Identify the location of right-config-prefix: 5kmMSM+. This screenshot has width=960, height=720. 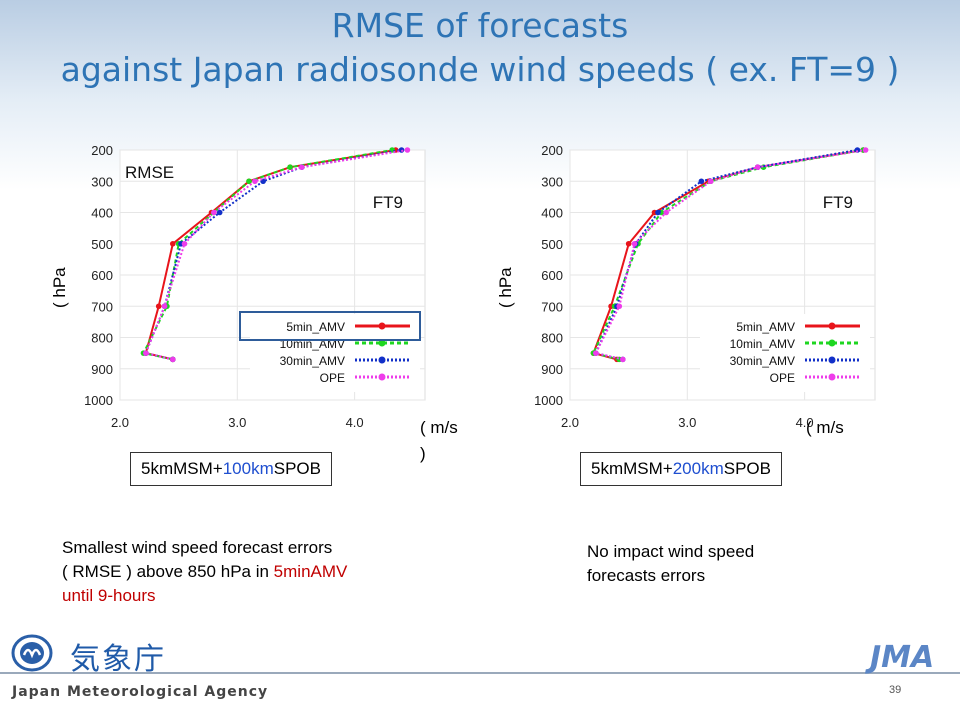
(632, 468).